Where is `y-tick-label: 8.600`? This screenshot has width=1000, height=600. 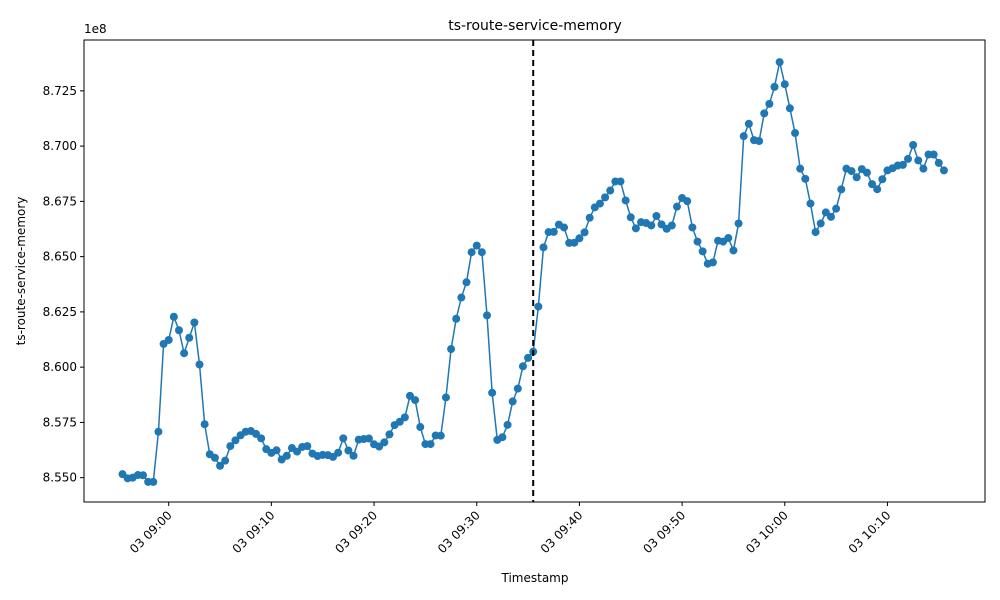 y-tick-label: 8.600 is located at coordinates (60, 367).